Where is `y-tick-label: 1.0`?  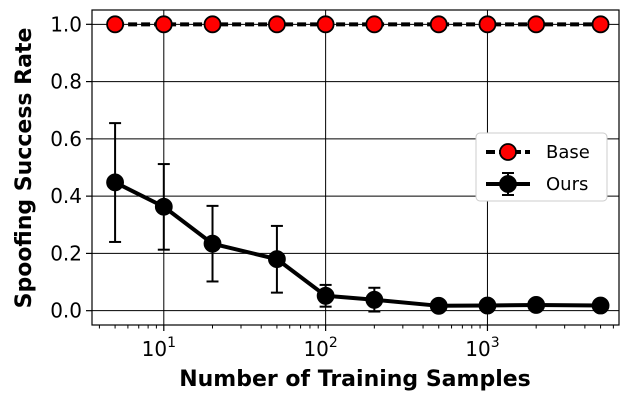
y-tick-label: 1.0 is located at coordinates (66, 24).